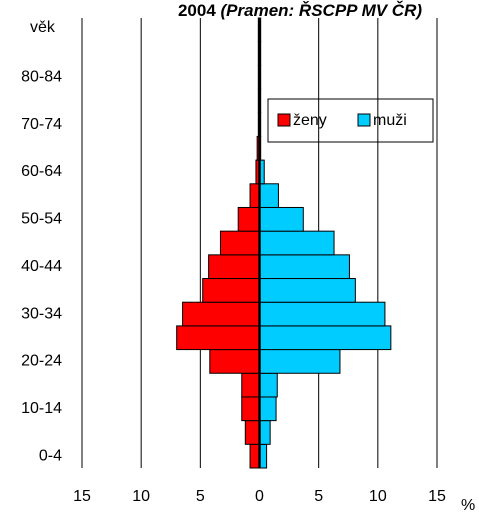 This screenshot has height=514, width=479. Describe the element at coordinates (41, 76) in the screenshot. I see `y-tick-label: 80-84` at that location.